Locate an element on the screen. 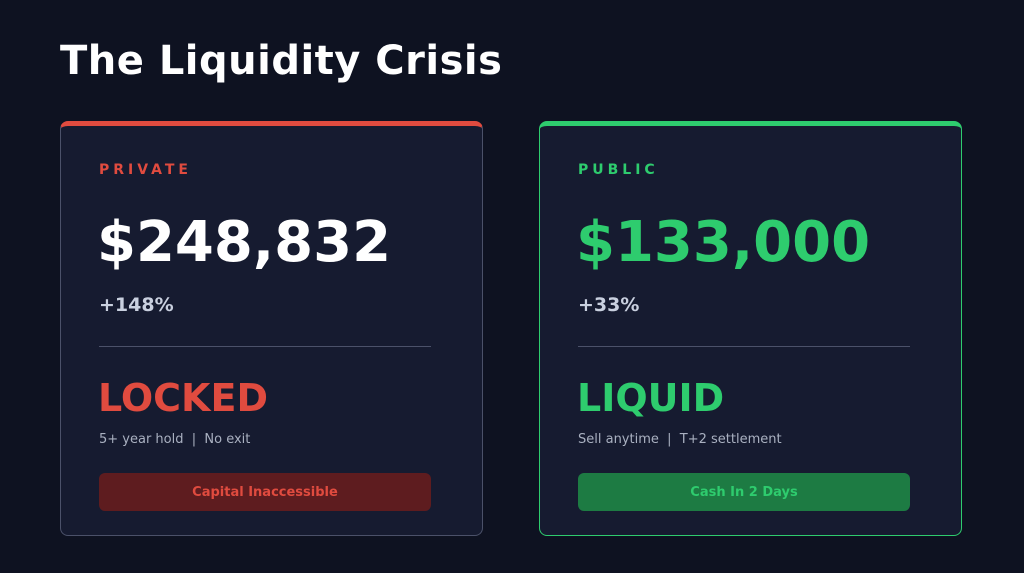 The width and height of the screenshot is (1024, 573). amount: $248,832 is located at coordinates (244, 242).